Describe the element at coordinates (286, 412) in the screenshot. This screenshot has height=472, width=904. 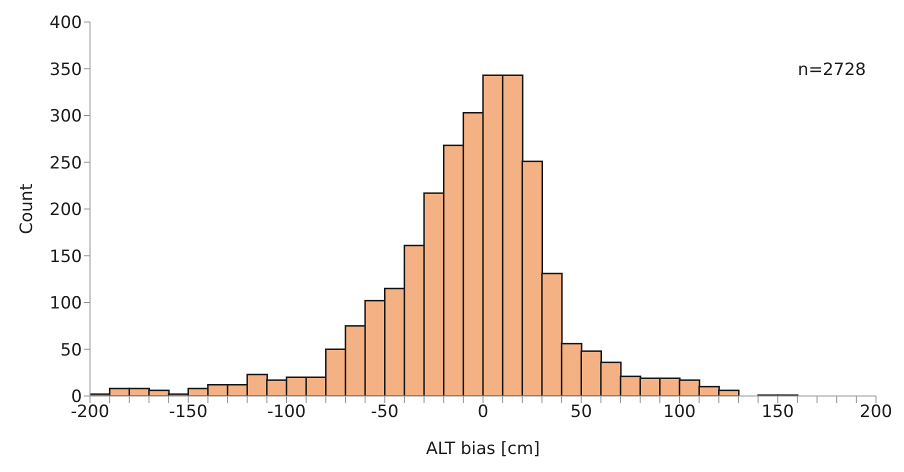
I see `x-tick-label: -100` at that location.